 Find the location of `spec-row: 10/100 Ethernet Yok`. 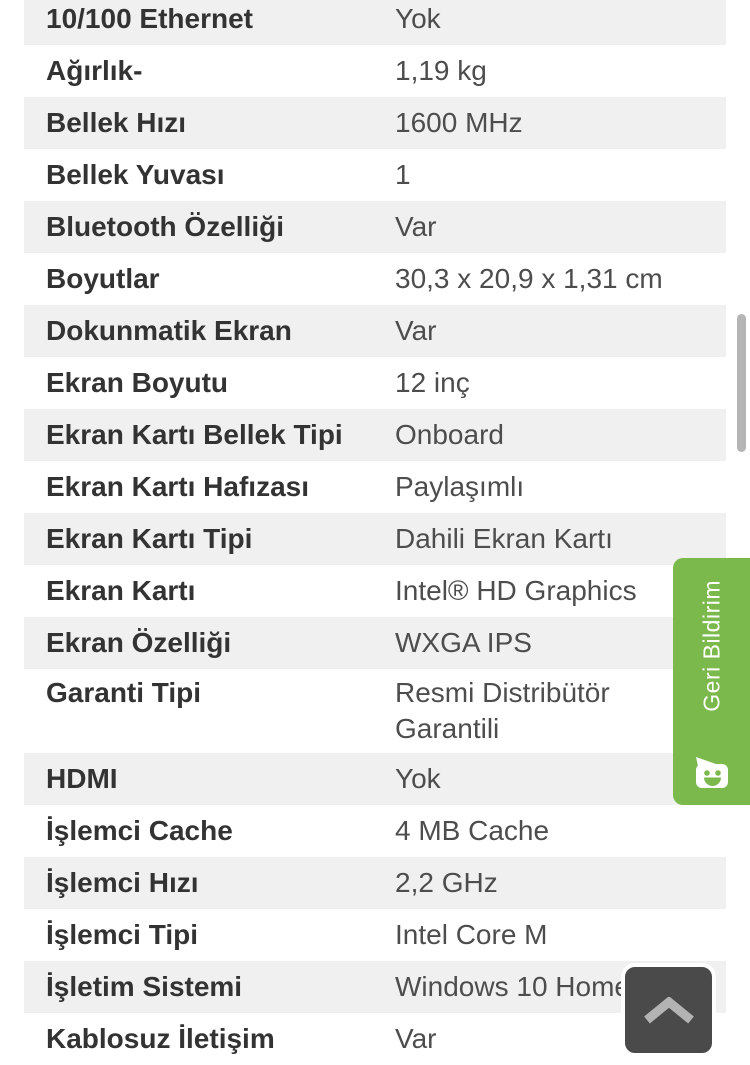

spec-row: 10/100 Ethernet Yok is located at coordinates (375, 22).